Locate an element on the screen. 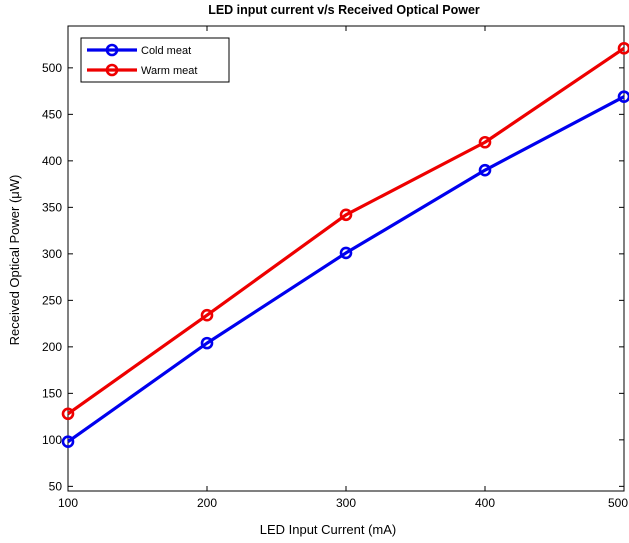 This screenshot has width=629, height=543. legend-label-warm-meat: Warm meat is located at coordinates (169, 71).